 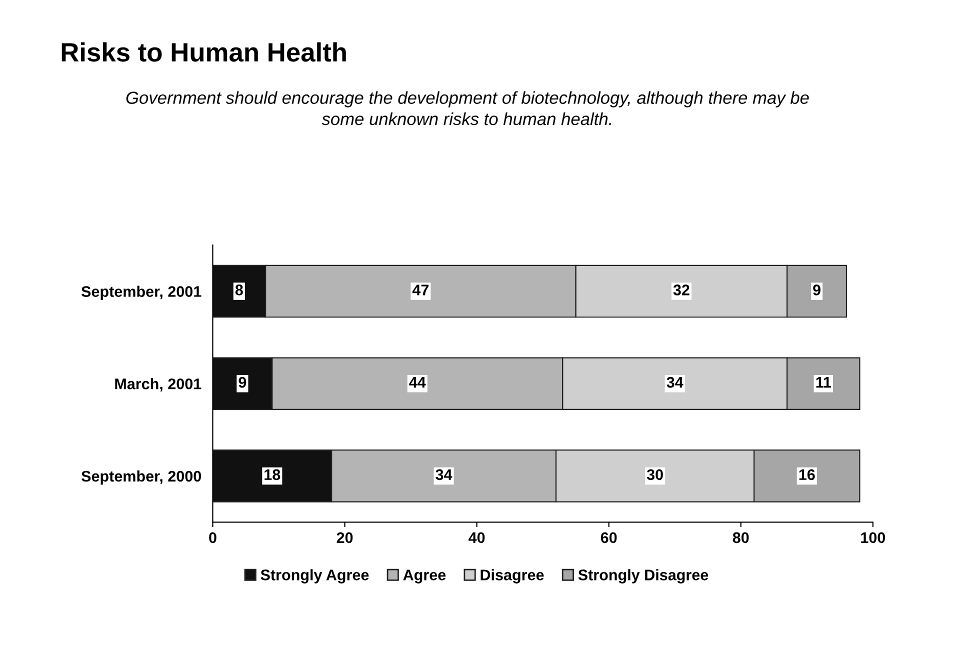 I want to click on y-tick-label: March, 2001, so click(x=158, y=385).